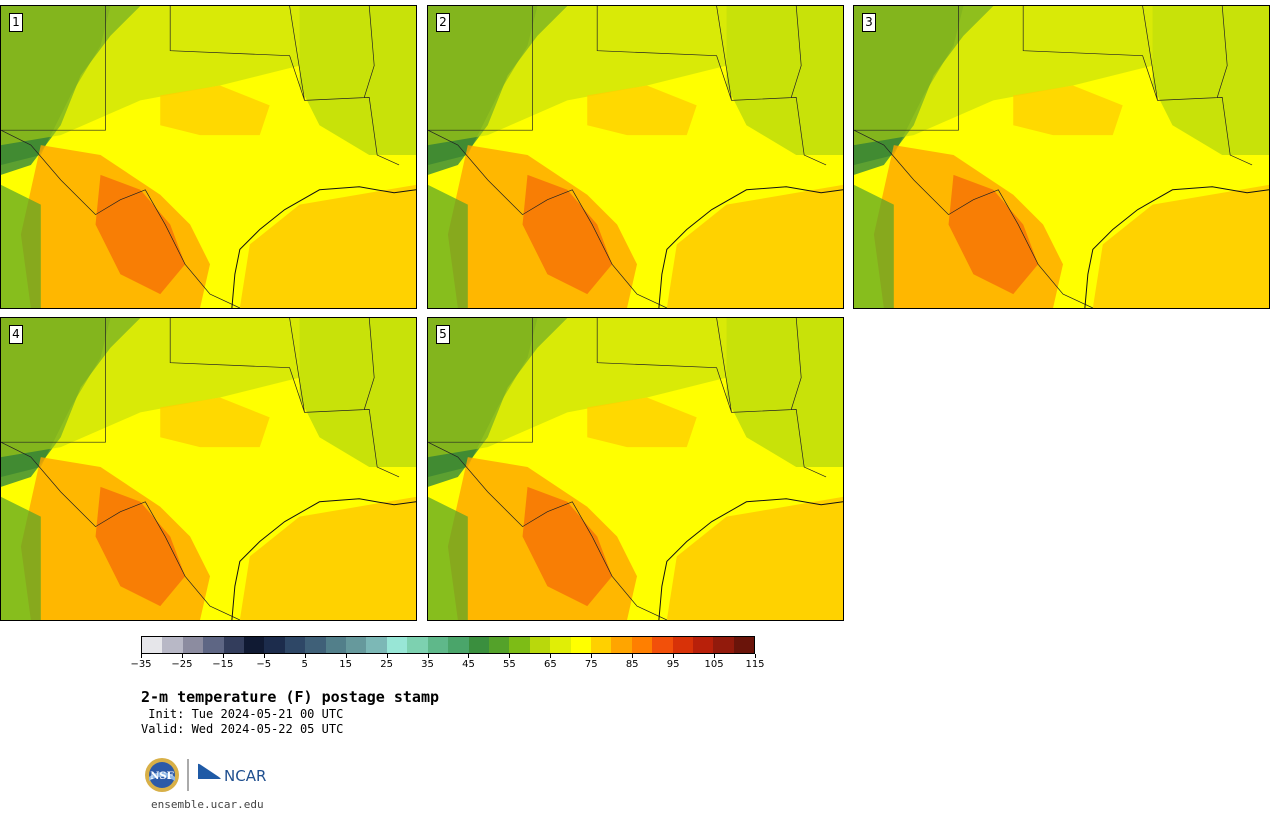 The image size is (1280, 815). Describe the element at coordinates (591, 664) in the screenshot. I see `colorbar-tick-label: 75` at that location.